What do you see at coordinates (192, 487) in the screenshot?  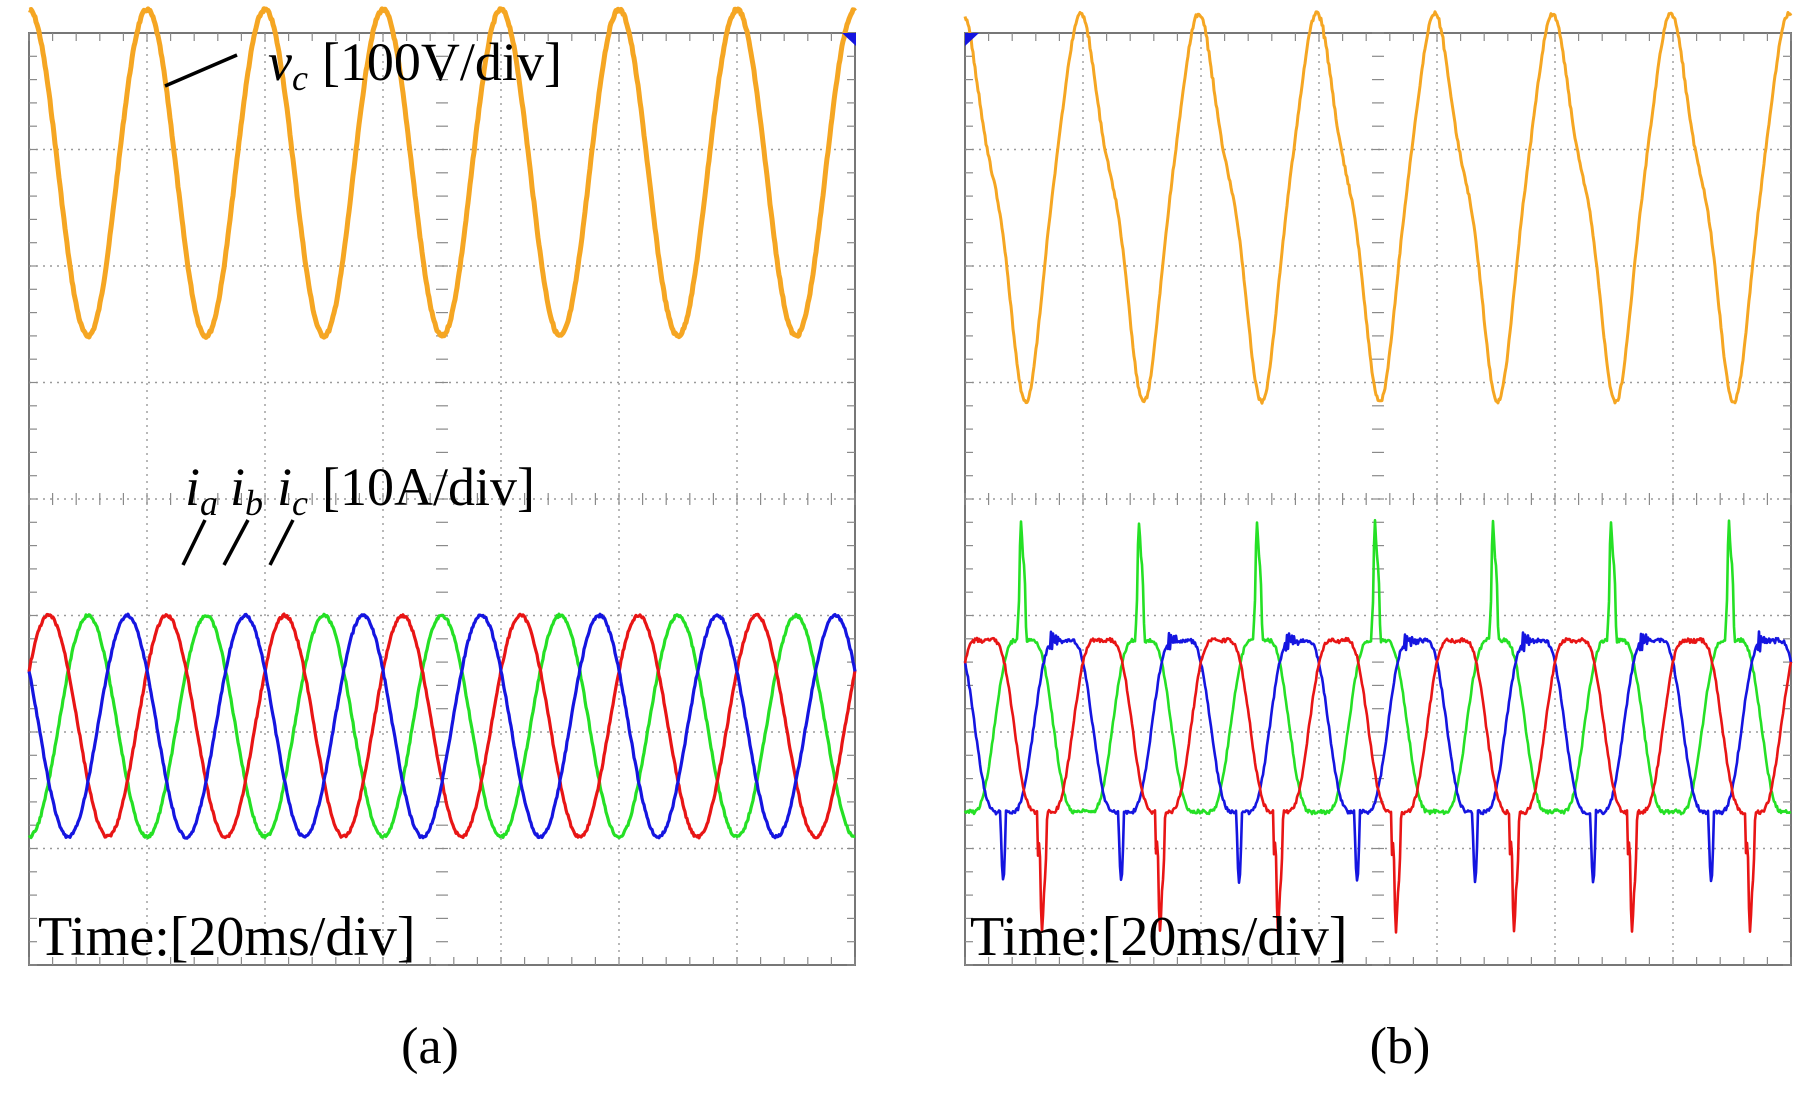 I see `ia-symbol: i` at bounding box center [192, 487].